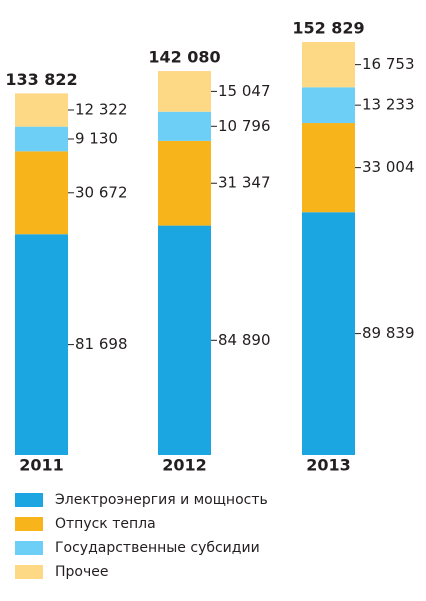 The width and height of the screenshot is (426, 601). What do you see at coordinates (96, 138) in the screenshot?
I see `value-label: 9 130` at bounding box center [96, 138].